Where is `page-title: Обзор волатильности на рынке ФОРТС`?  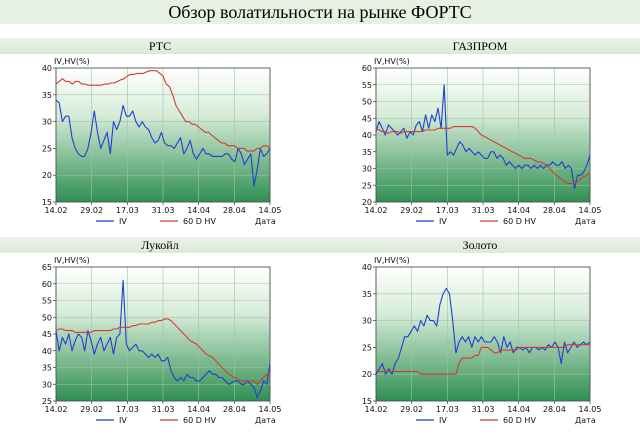 page-title: Обзор волатильности на рынке ФОРТС is located at coordinates (320, 12).